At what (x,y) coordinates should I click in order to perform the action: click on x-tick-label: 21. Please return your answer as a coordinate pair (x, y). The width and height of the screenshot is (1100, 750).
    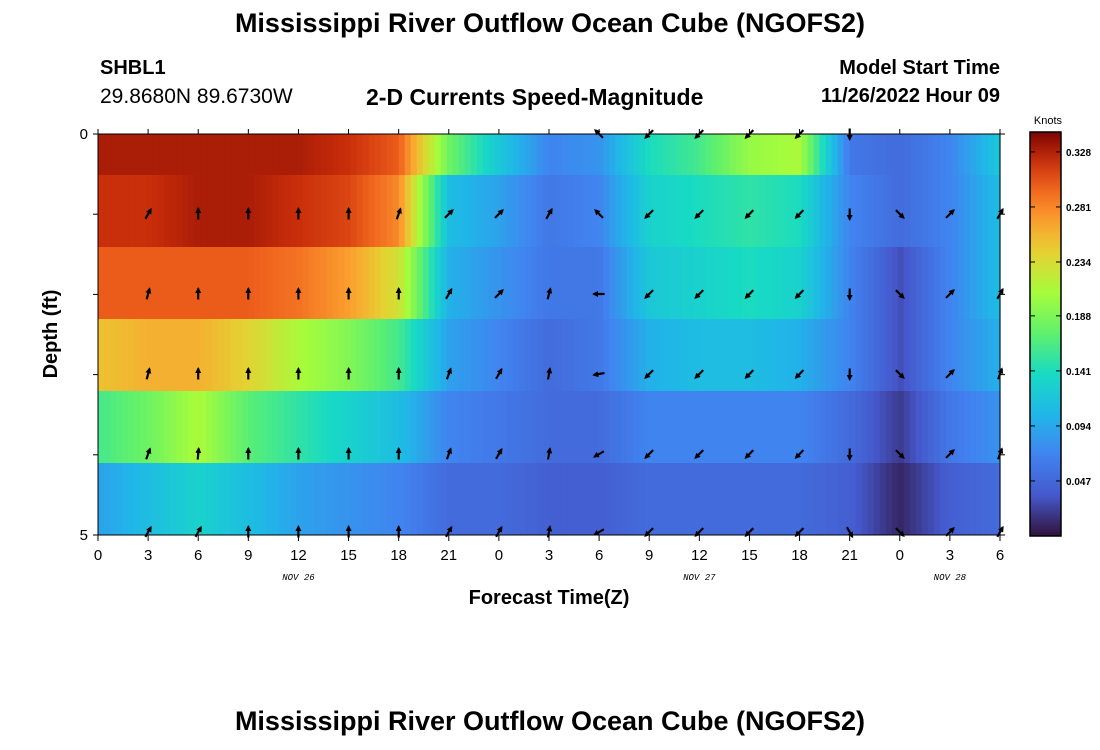
    Looking at the image, I should click on (849, 555).